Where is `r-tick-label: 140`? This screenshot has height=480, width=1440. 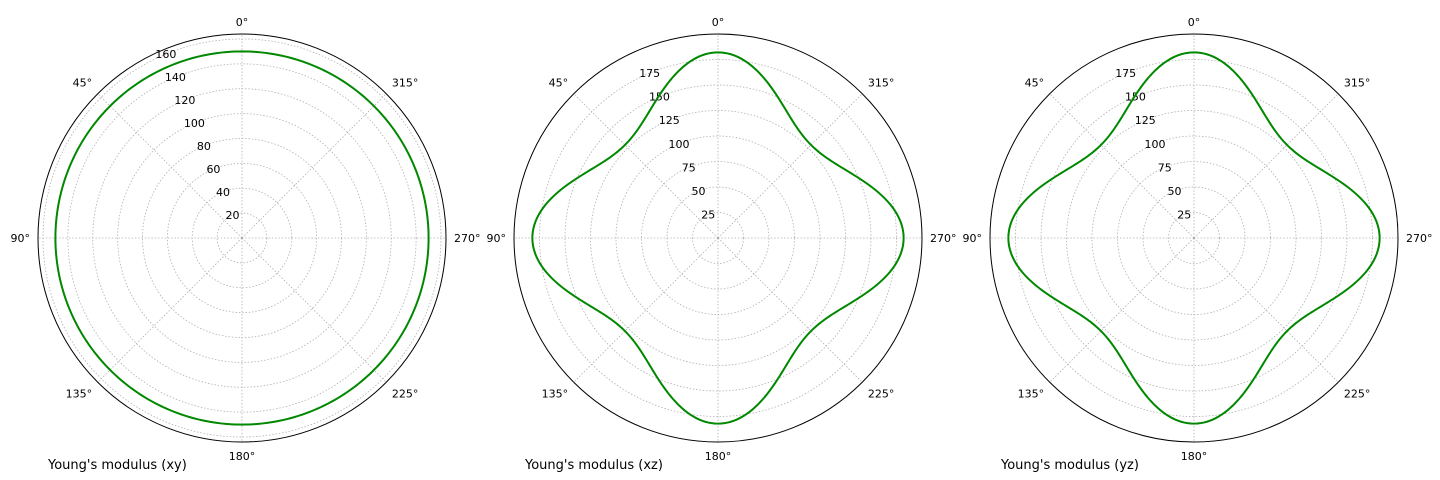 r-tick-label: 140 is located at coordinates (175, 77).